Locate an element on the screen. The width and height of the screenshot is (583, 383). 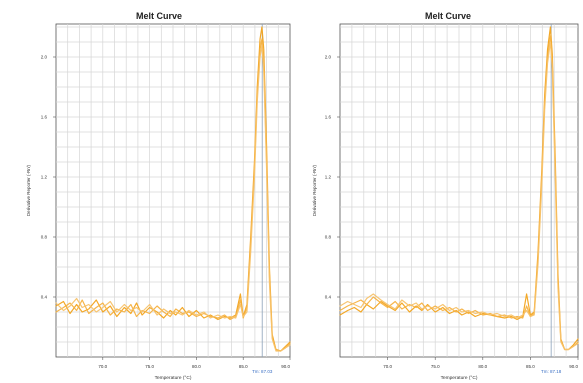
tm-label: Tm: 87.03 is located at coordinates (262, 371).